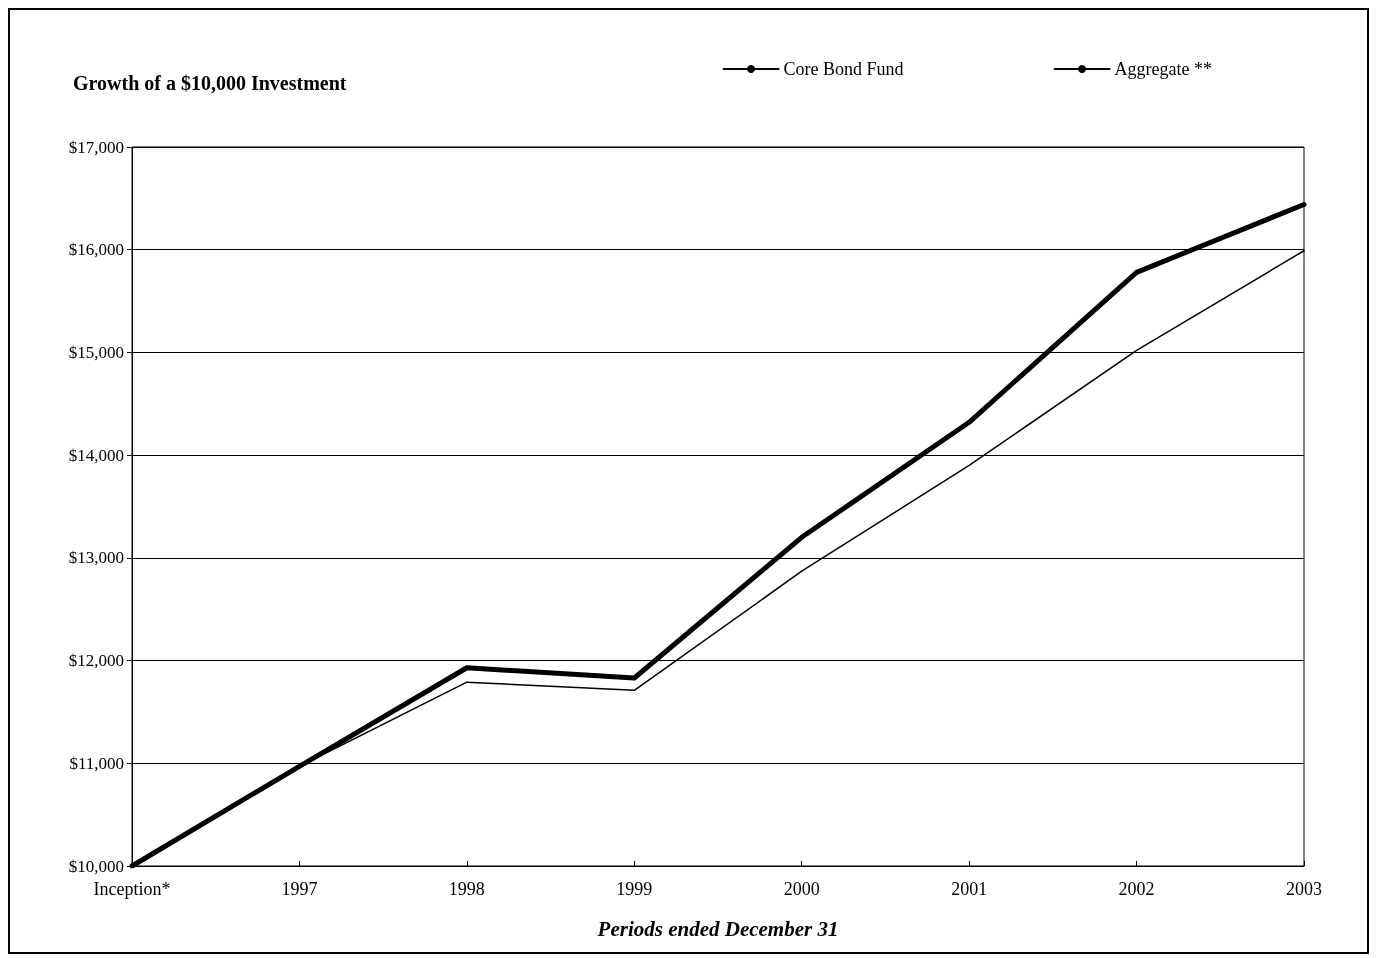 The image size is (1379, 958). Describe the element at coordinates (1163, 69) in the screenshot. I see `legend-label: Aggregate **` at that location.